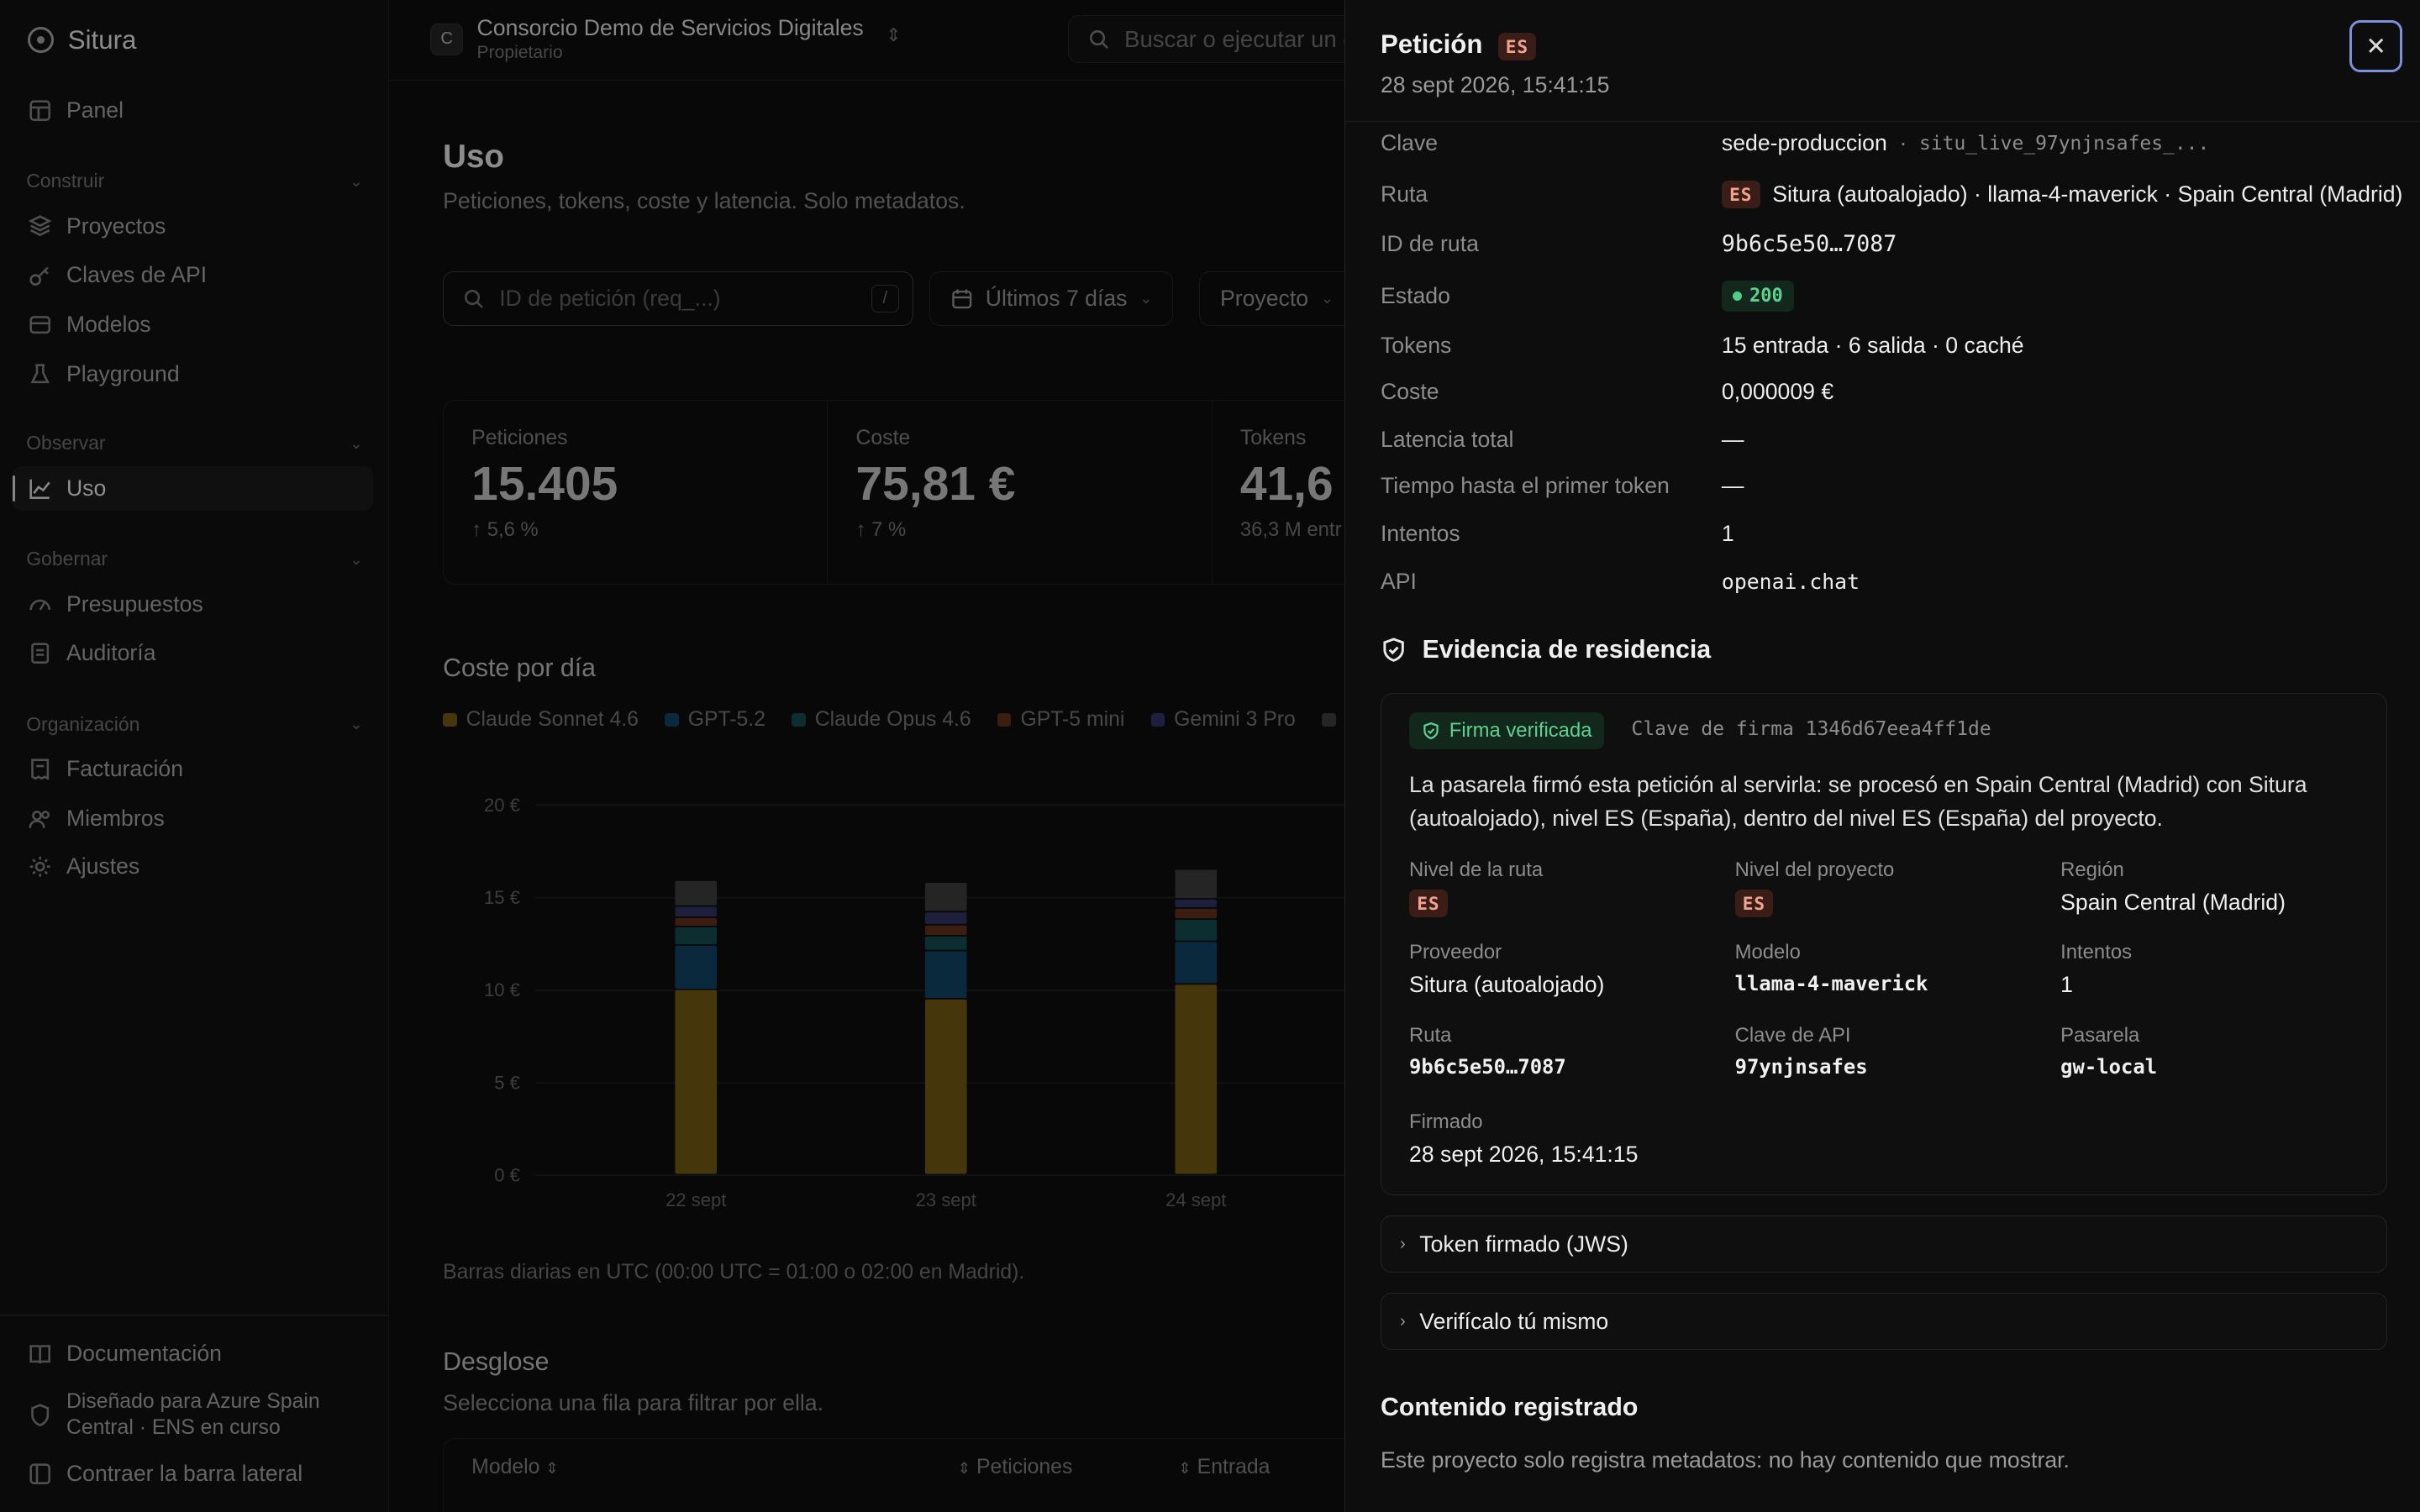 The height and width of the screenshot is (1512, 2420). I want to click on divider, so click(195, 1315).